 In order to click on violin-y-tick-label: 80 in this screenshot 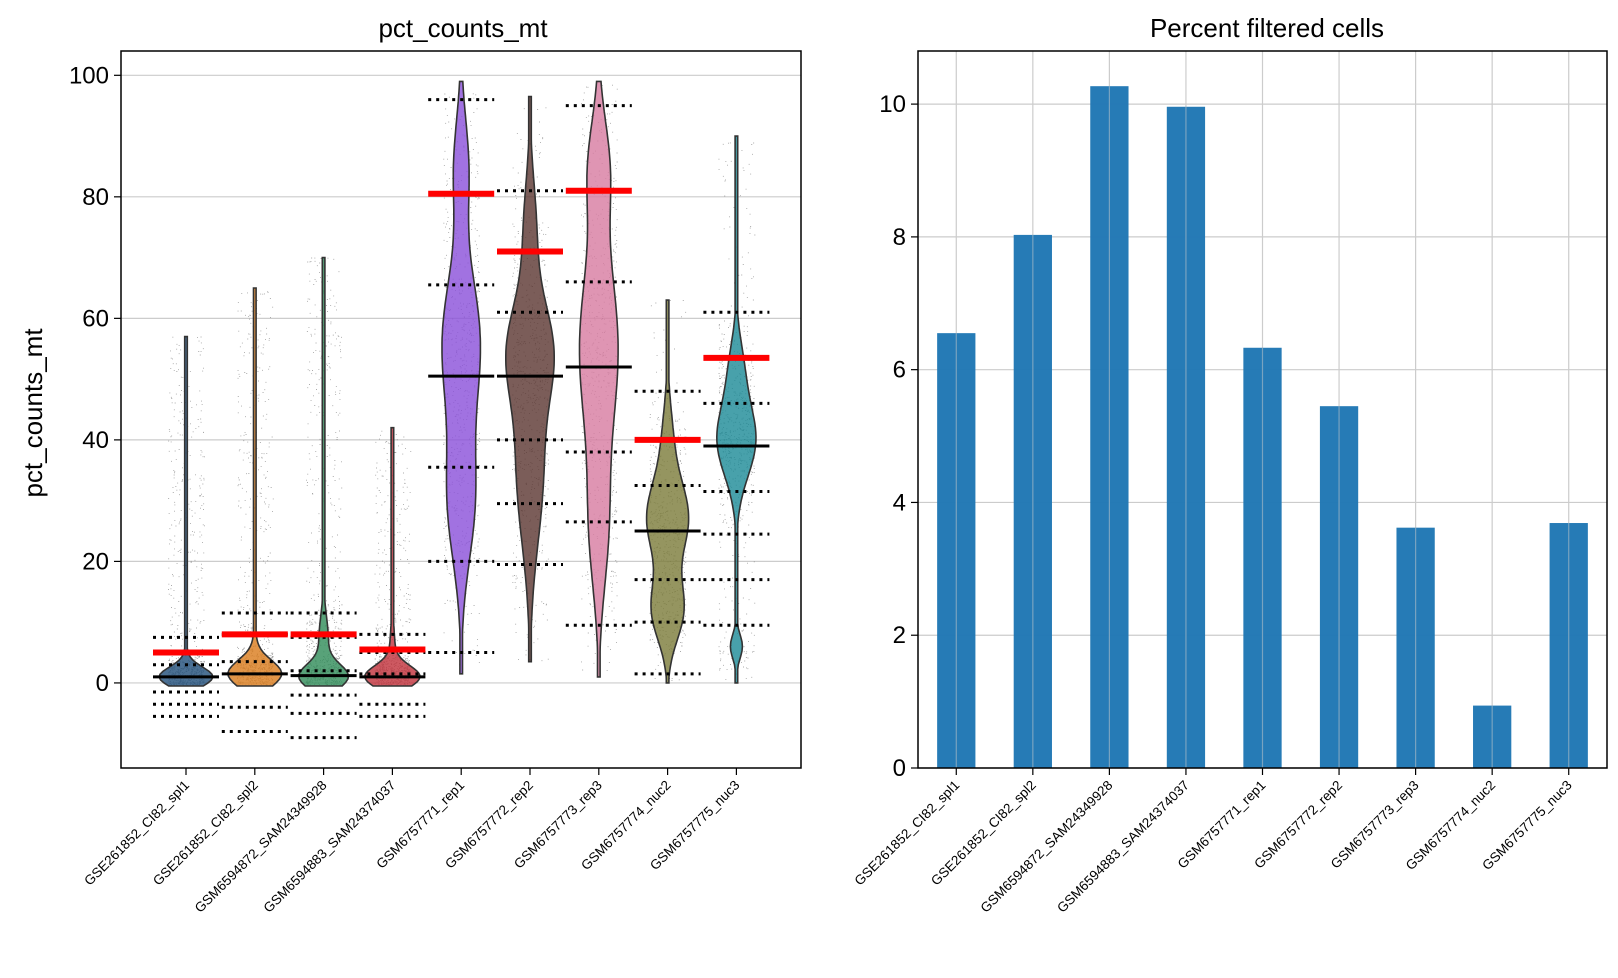, I will do `click(95, 197)`.